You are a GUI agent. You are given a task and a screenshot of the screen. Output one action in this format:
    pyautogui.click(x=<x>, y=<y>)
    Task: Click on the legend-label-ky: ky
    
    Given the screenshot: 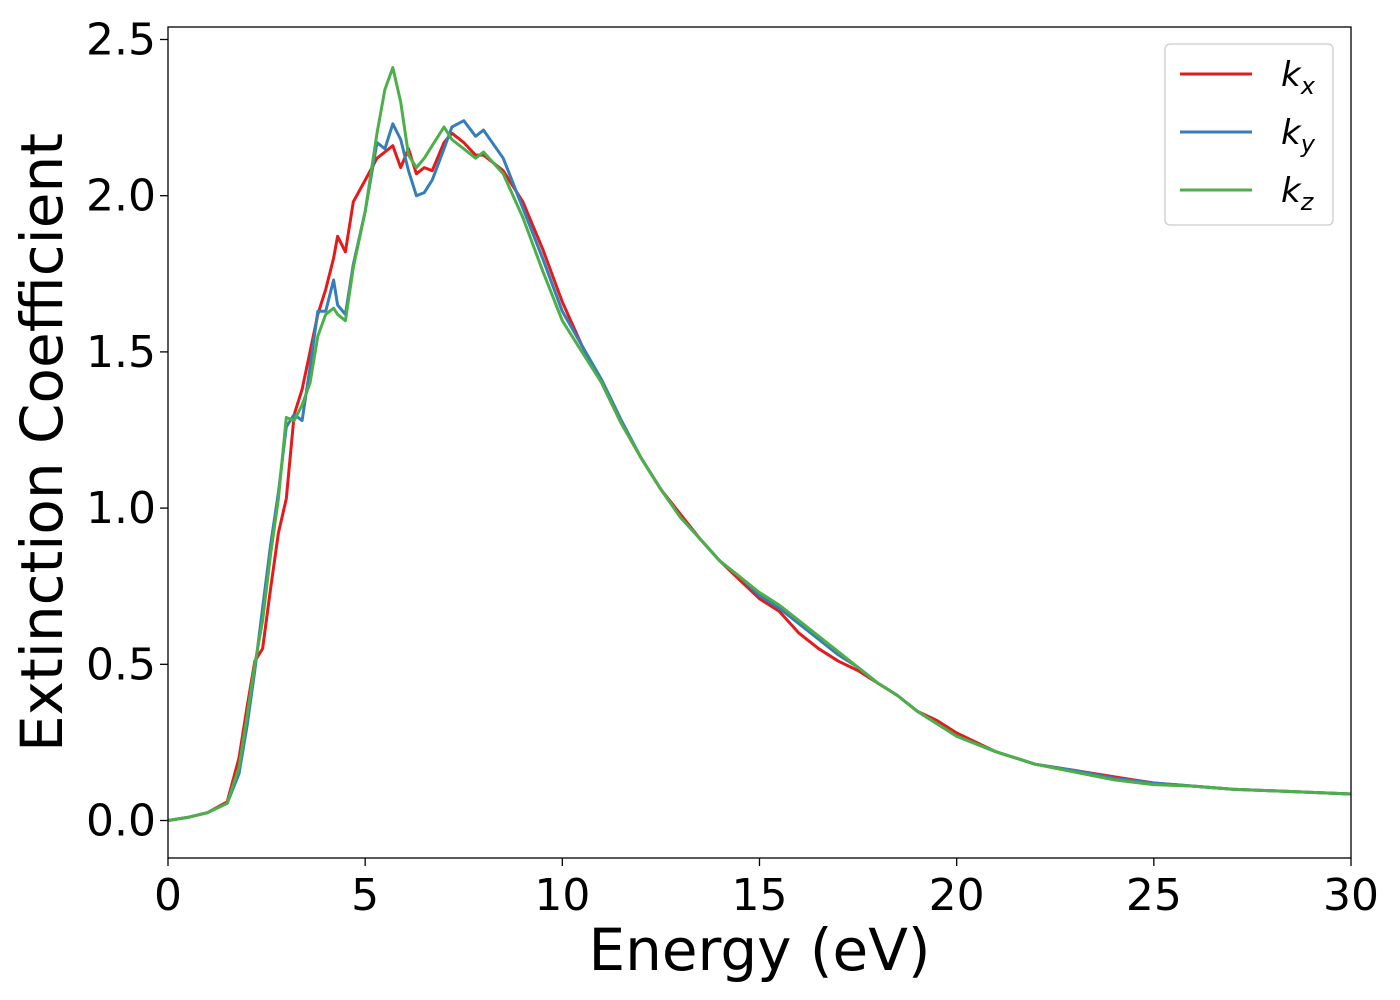 What is the action you would take?
    pyautogui.click(x=1298, y=135)
    